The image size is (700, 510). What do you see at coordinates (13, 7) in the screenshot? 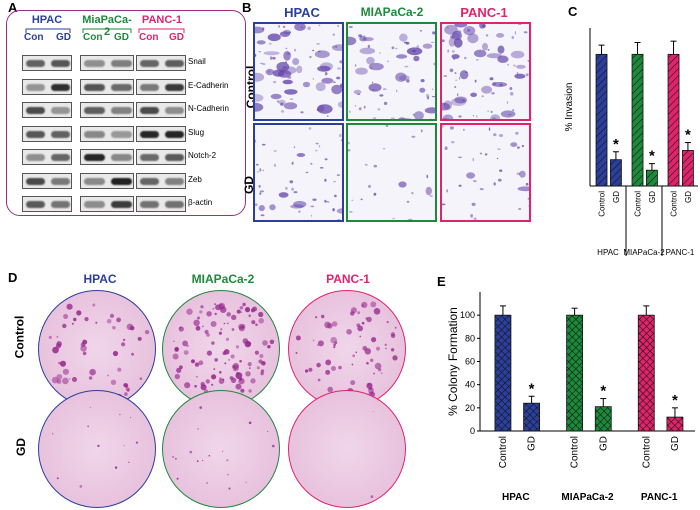
I see `panel-a-label: A` at bounding box center [13, 7].